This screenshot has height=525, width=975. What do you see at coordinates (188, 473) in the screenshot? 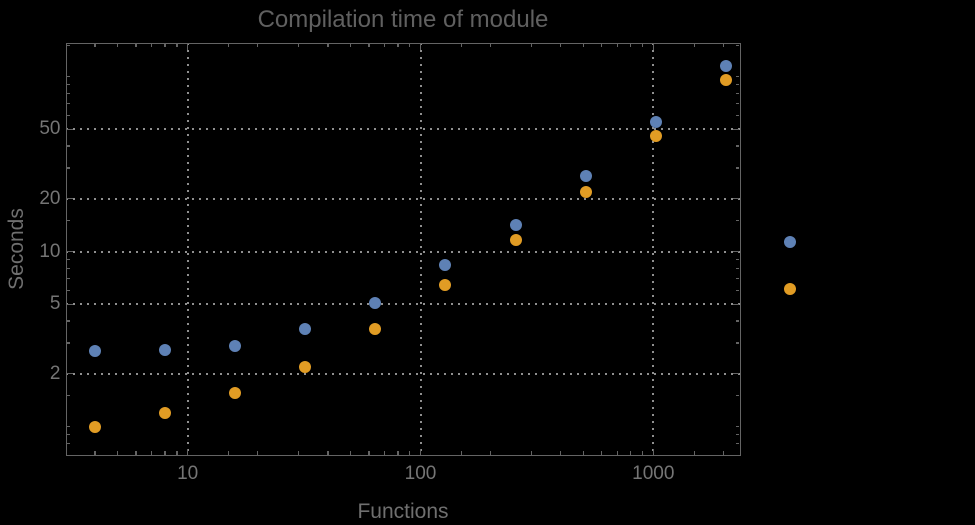
I see `x-tick-label: 10` at bounding box center [188, 473].